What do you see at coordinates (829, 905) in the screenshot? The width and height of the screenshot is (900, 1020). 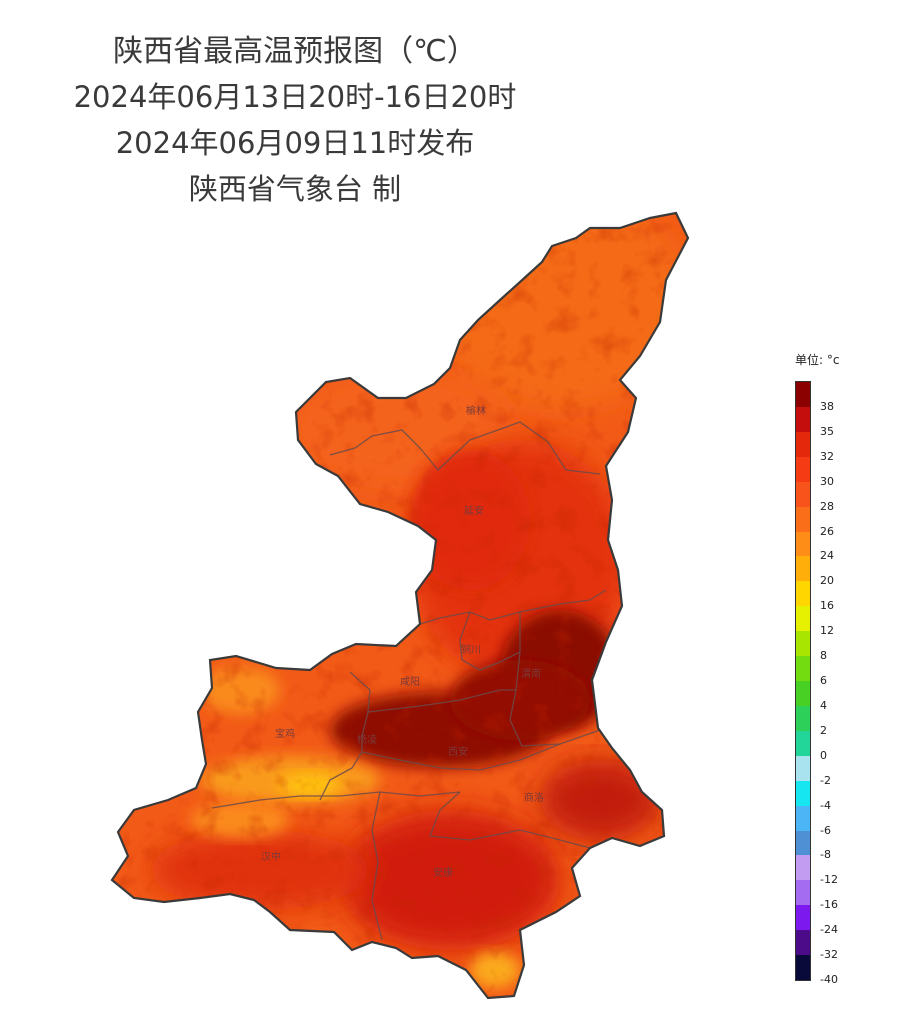 I see `legend-label: -16` at bounding box center [829, 905].